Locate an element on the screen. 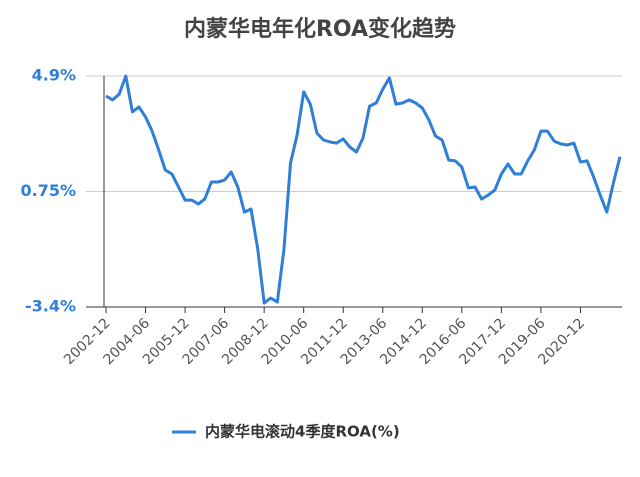 Image resolution: width=640 pixels, height=477 pixels. y-tick-label: 0.75% is located at coordinates (48, 190).